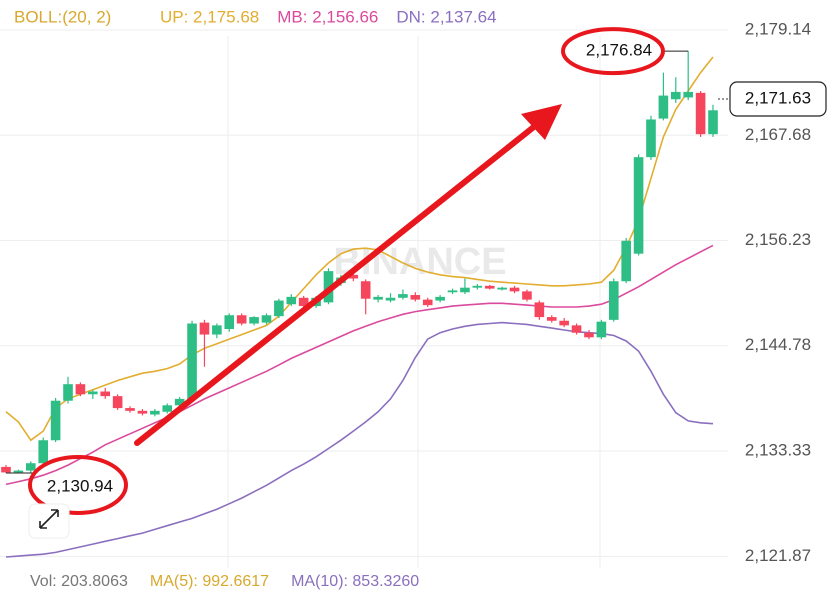 This screenshot has height=596, width=829. What do you see at coordinates (778, 239) in the screenshot?
I see `y-tick-label: 2,156.23` at bounding box center [778, 239].